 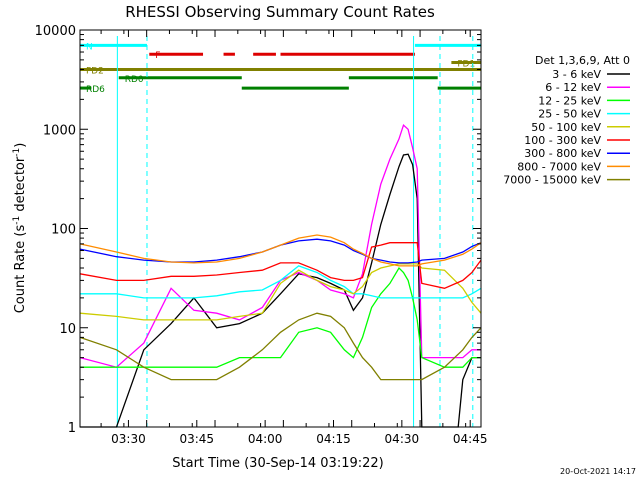 What do you see at coordinates (157, 56) in the screenshot?
I see `flag-label-f: F` at bounding box center [157, 56].